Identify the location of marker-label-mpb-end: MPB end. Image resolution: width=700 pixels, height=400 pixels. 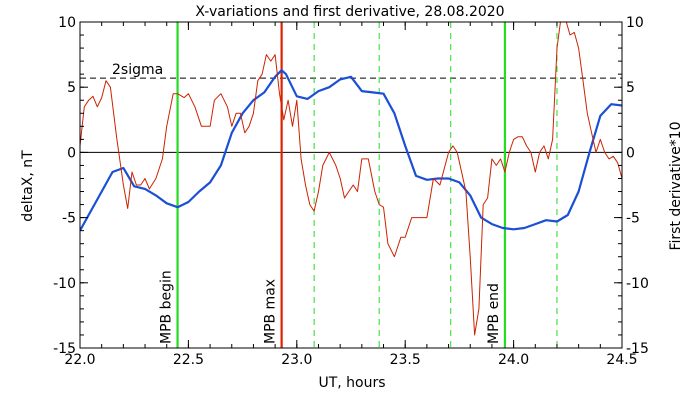
(494, 313).